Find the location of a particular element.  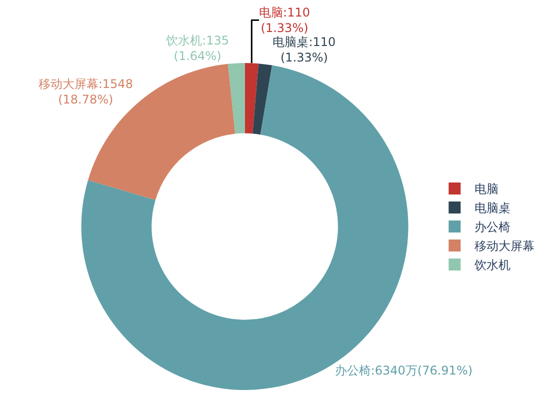

category-label: 饮水机:135 is located at coordinates (197, 41).